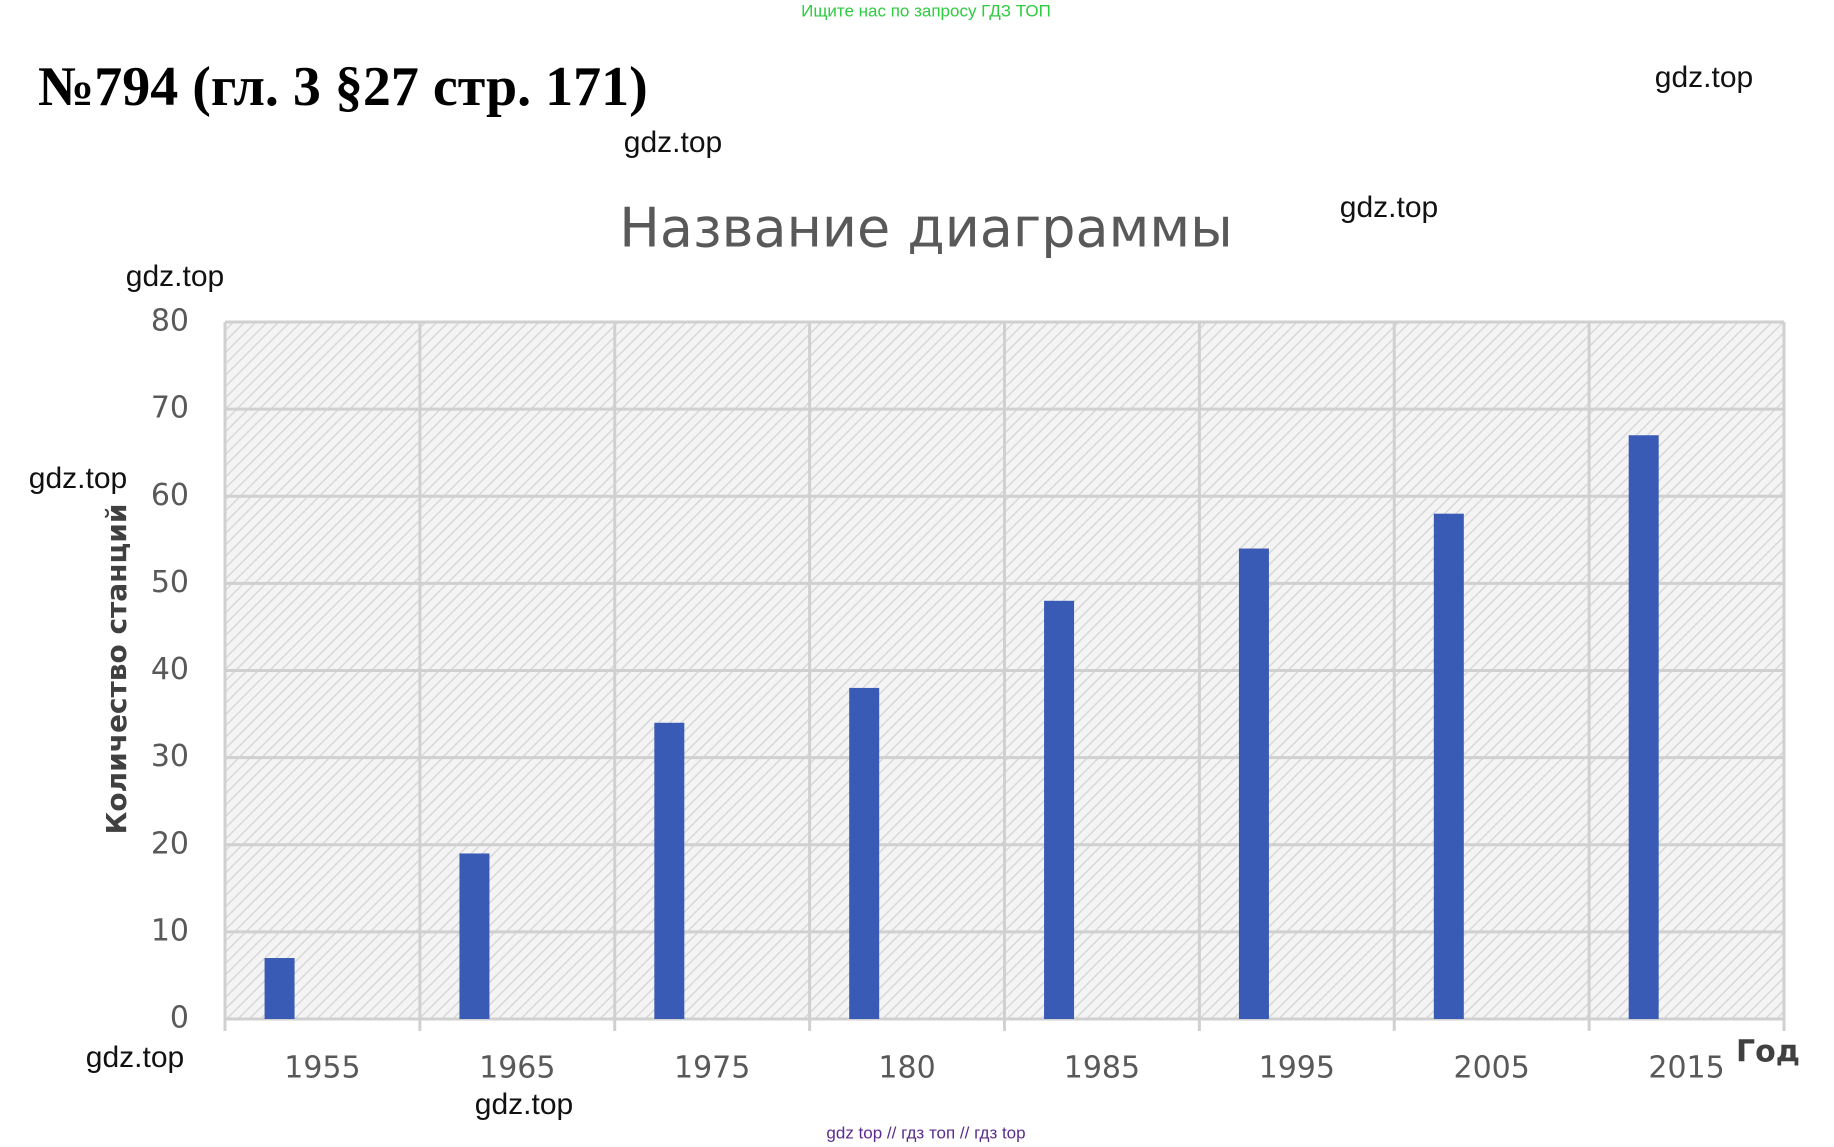  I want to click on x-tick-label: 1965, so click(517, 1068).